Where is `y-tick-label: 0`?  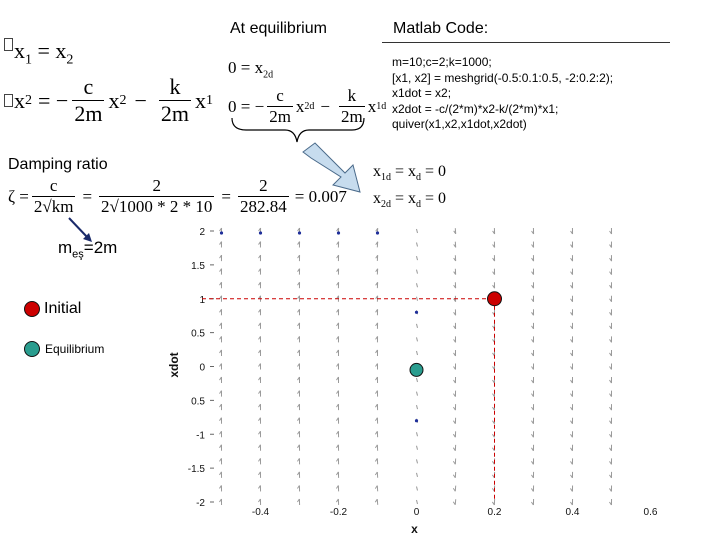
y-tick-label: 0 is located at coordinates (202, 368).